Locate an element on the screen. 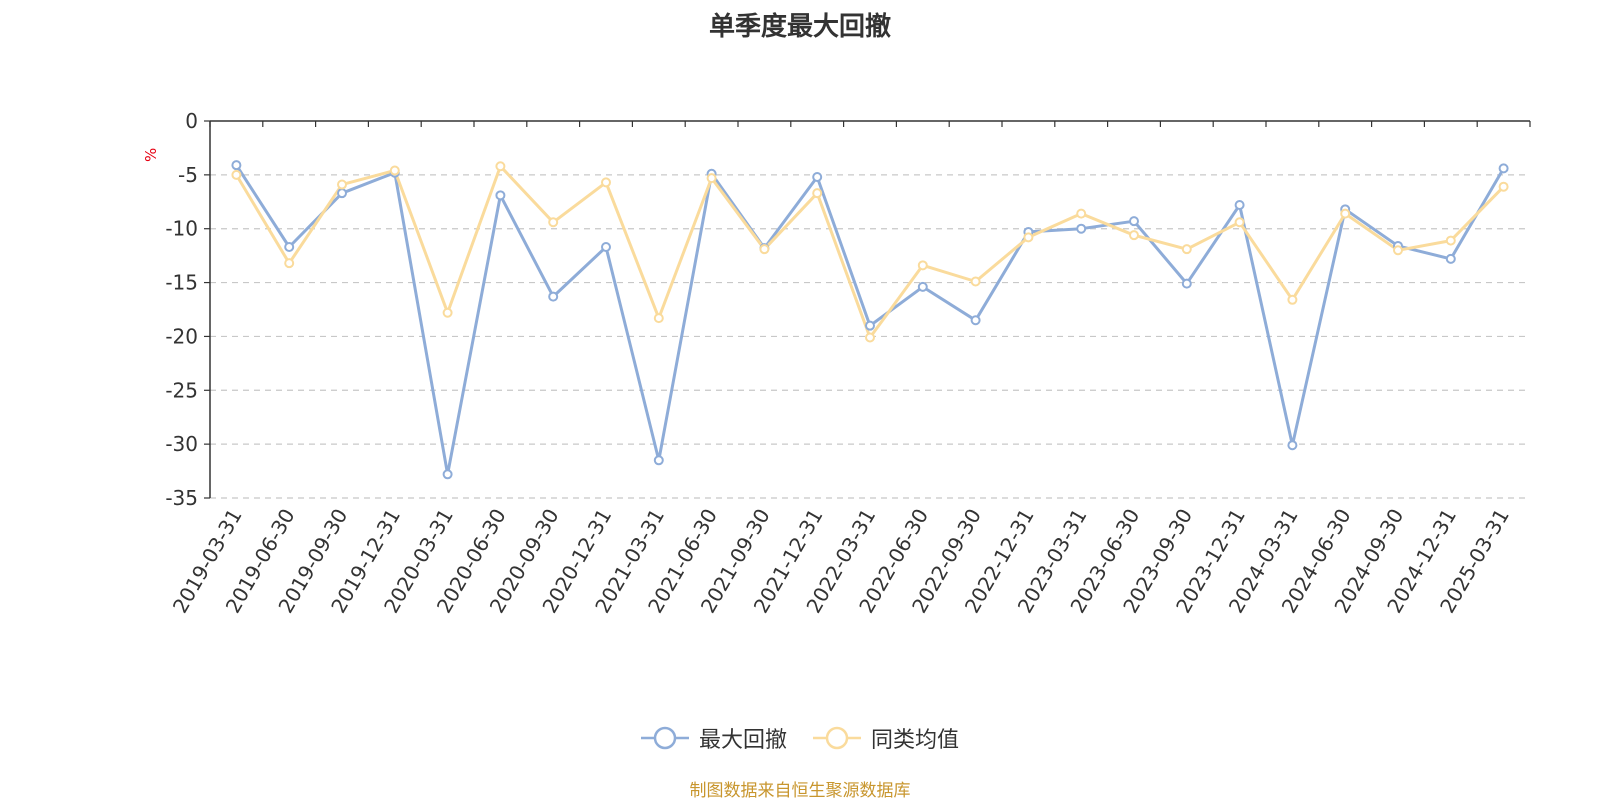 The width and height of the screenshot is (1600, 801). legend-item-series-1: 最大回撤 is located at coordinates (713, 738).